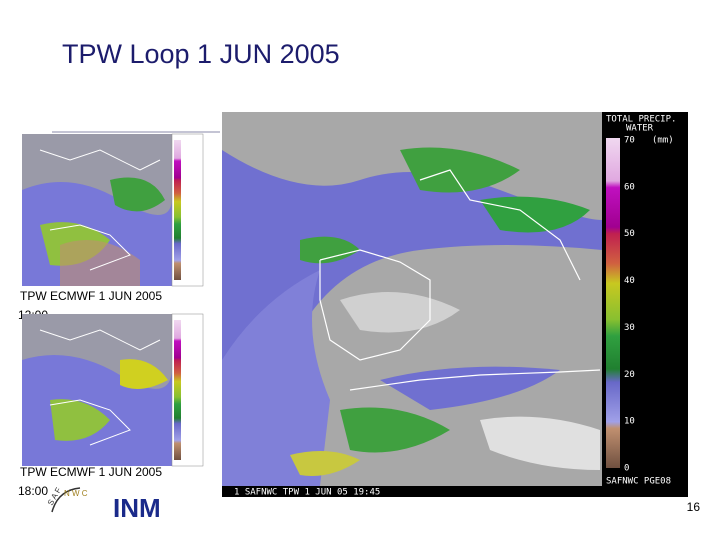  I want to click on legend-label: 0, so click(626, 469).